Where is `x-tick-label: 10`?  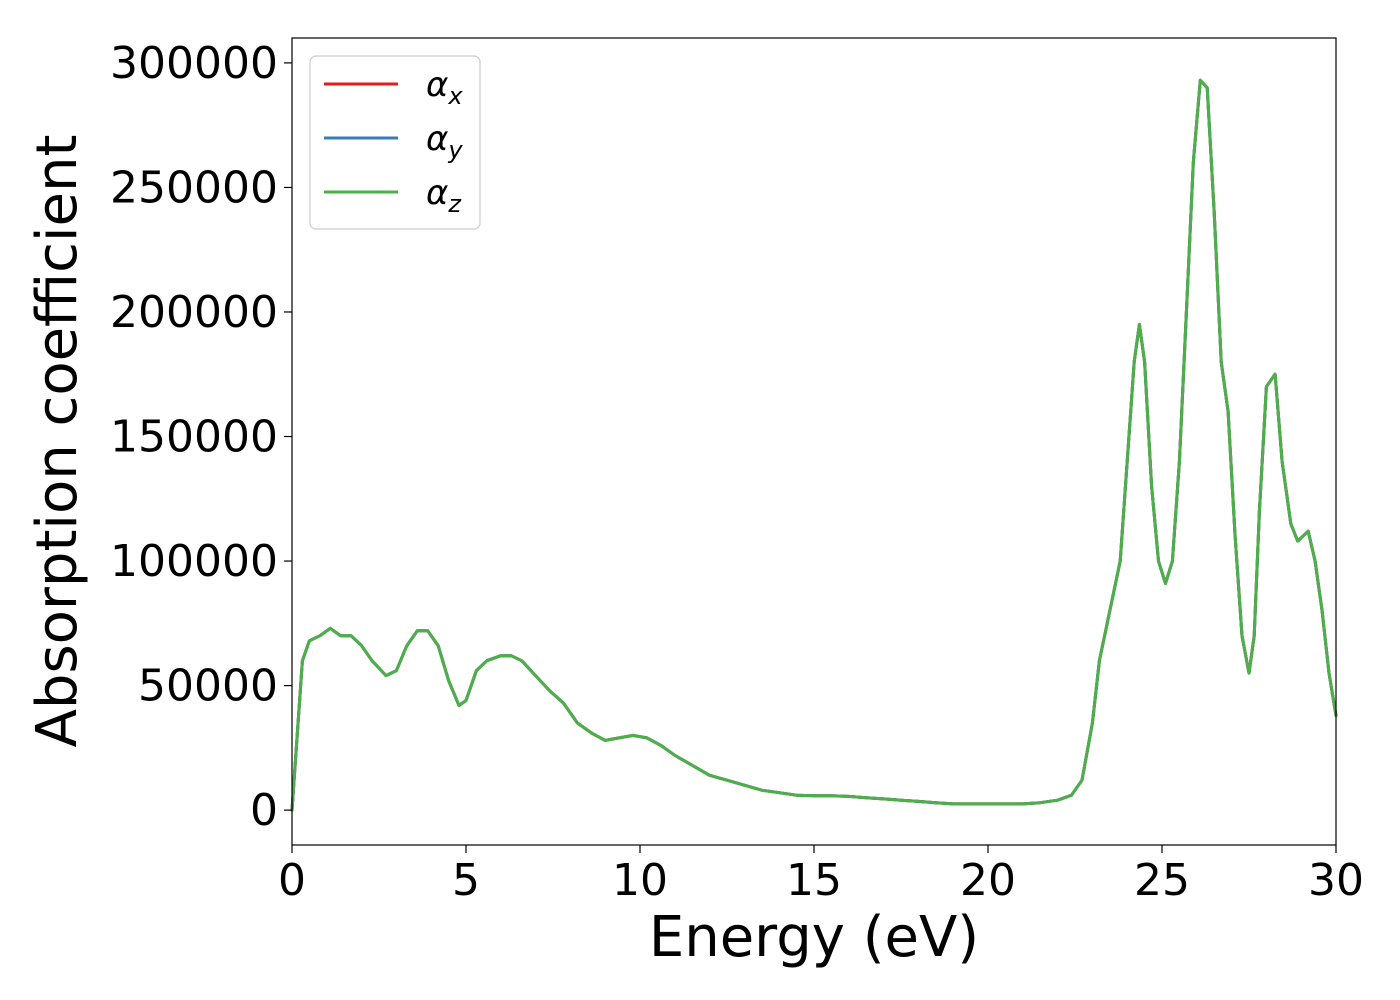
x-tick-label: 10 is located at coordinates (640, 880).